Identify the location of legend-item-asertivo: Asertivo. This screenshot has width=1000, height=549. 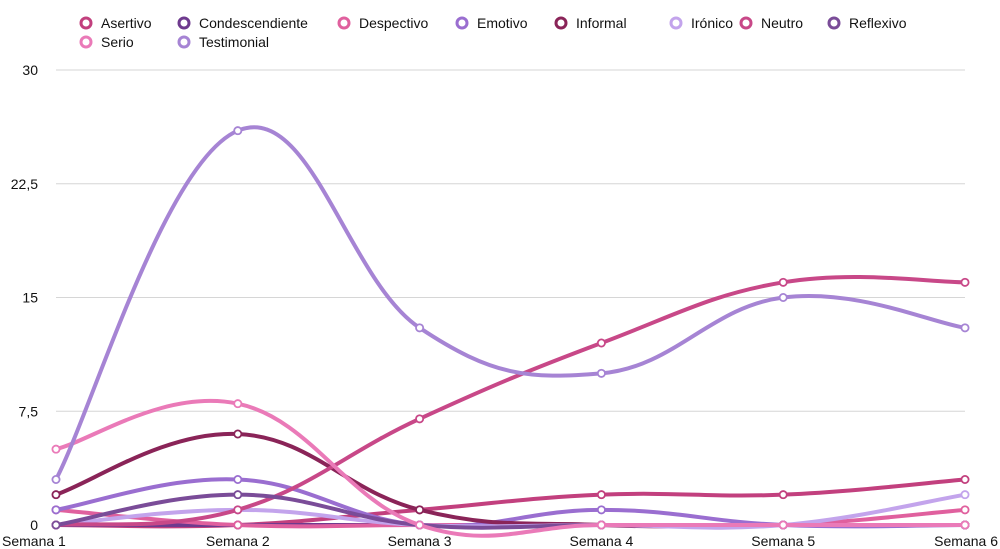
(115, 23).